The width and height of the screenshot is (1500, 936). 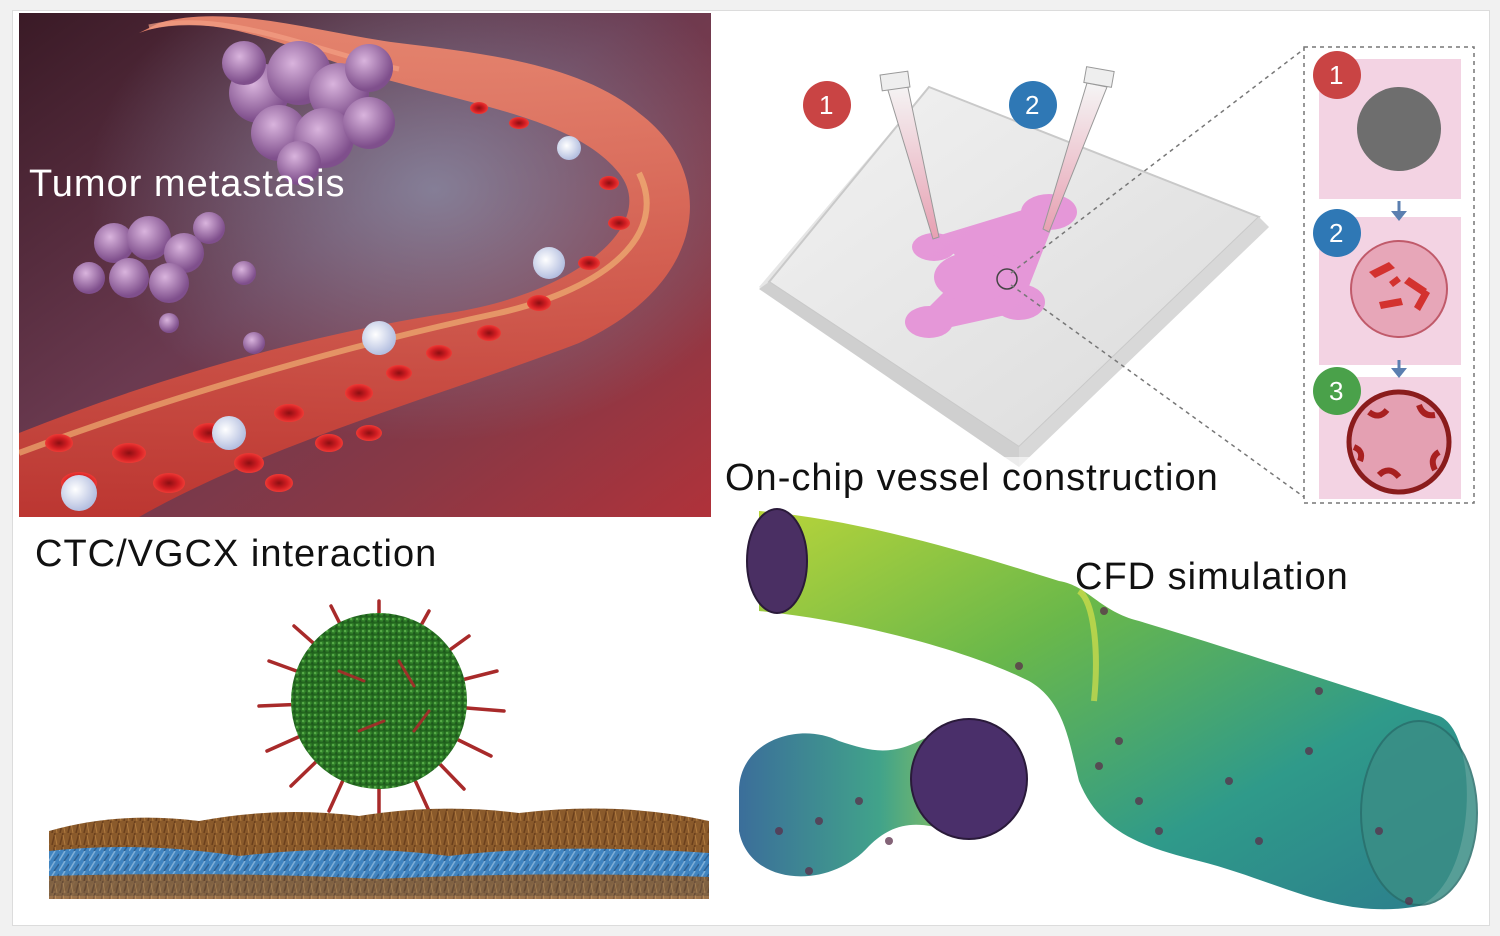 I want to click on step-marker-1-label: 1, so click(x=1336, y=75).